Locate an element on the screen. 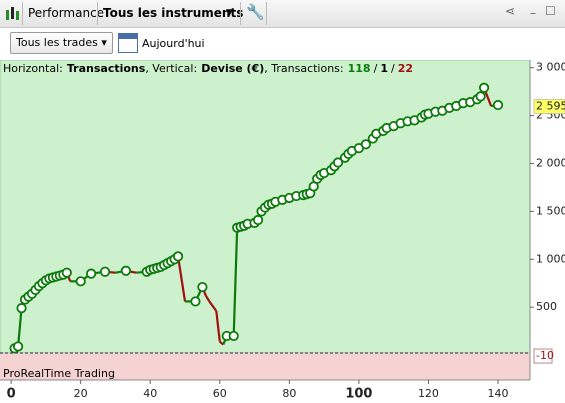 The width and height of the screenshot is (565, 403). date-label: Aujourd'hui is located at coordinates (173, 43).